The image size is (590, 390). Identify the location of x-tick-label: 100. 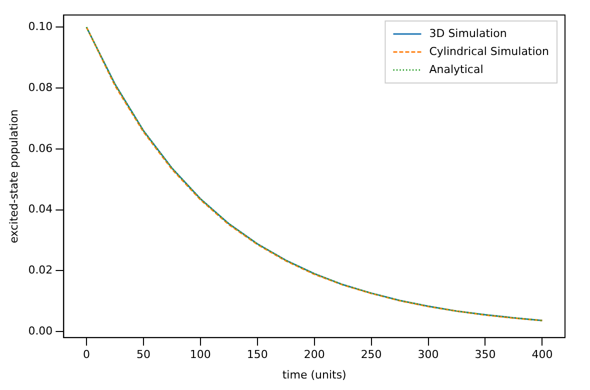
(200, 355).